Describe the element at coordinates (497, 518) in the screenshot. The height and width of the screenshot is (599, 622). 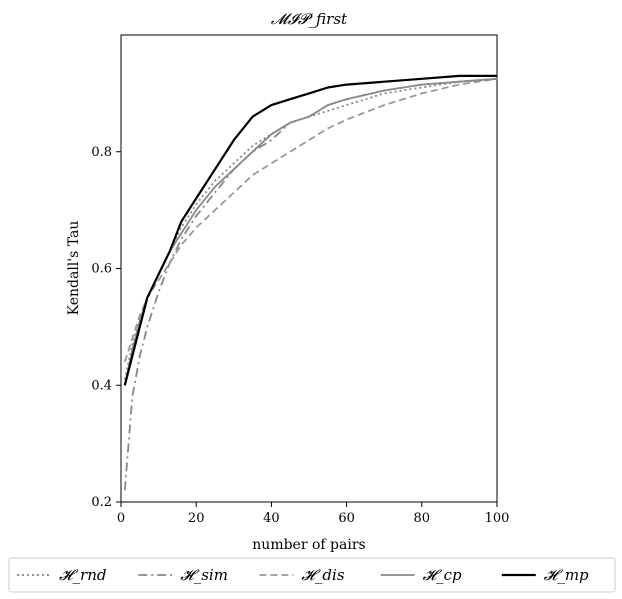
I see `x-tick-label: 100` at that location.